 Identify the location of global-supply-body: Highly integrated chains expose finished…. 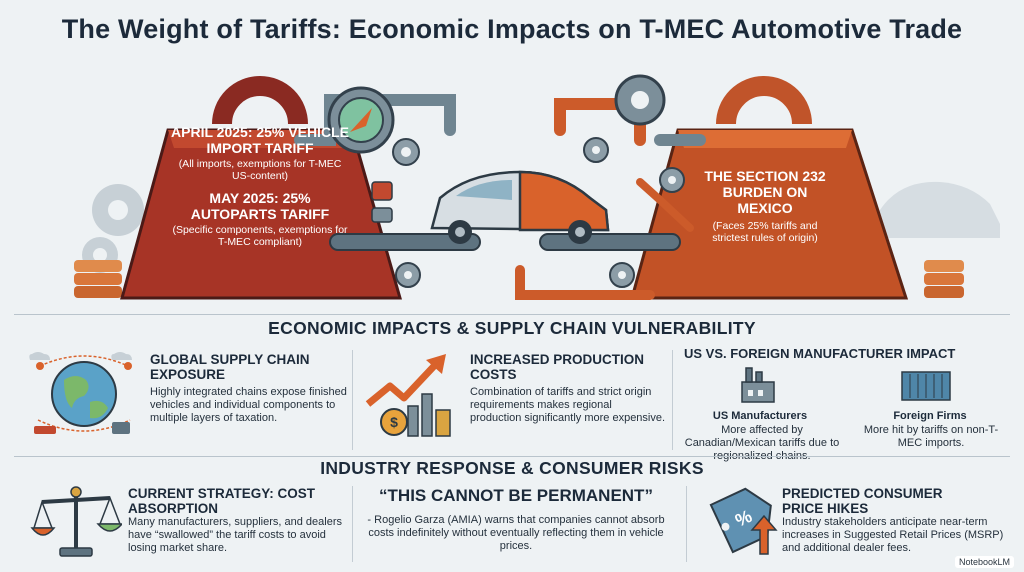
(248, 405).